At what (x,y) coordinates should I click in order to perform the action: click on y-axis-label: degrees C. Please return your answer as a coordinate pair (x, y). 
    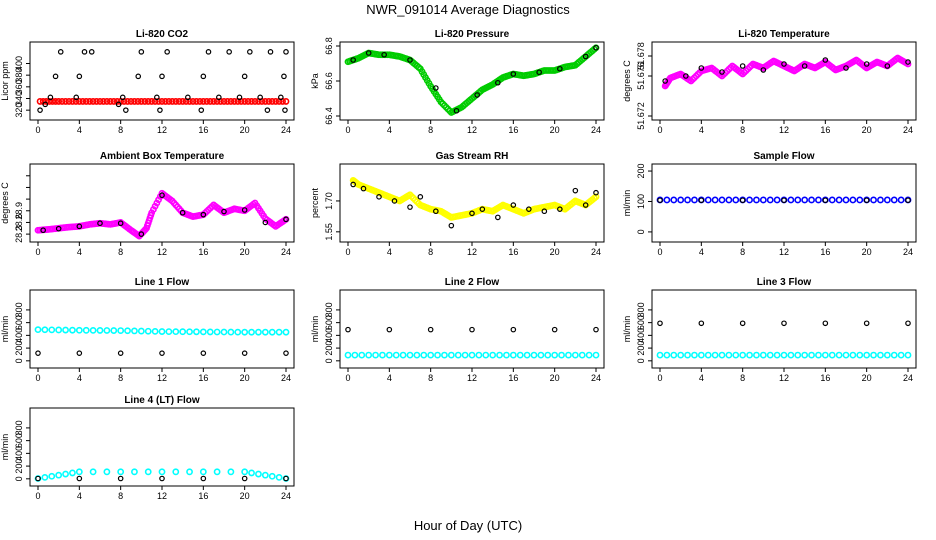
    Looking at the image, I should click on (627, 81).